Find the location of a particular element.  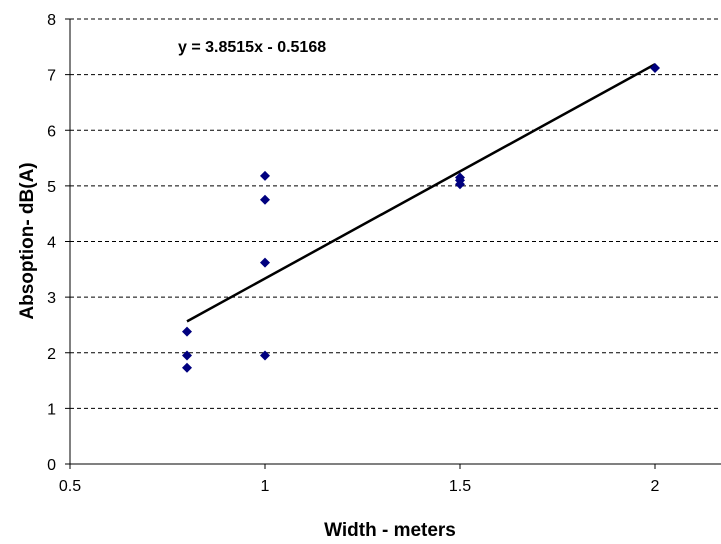

y-tick-label: 8 is located at coordinates (51, 20).